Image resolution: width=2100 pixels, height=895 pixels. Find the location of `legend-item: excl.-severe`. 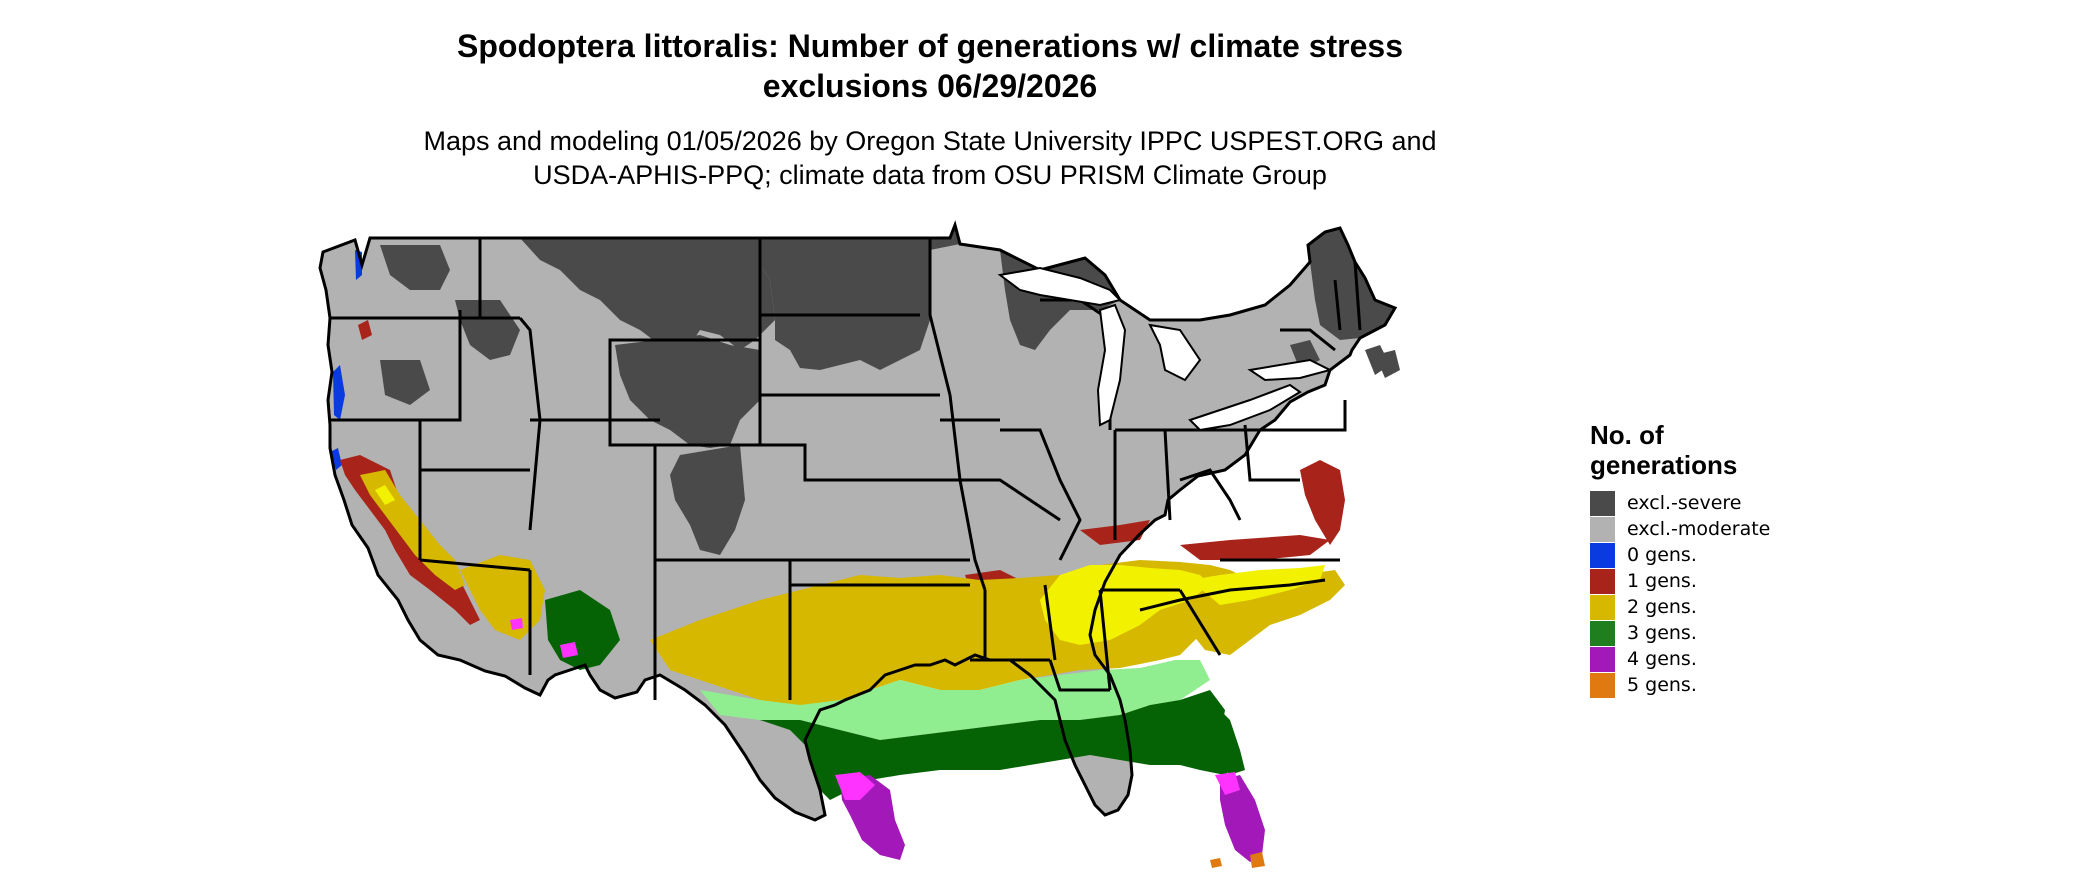

legend-item: excl.-severe is located at coordinates (1680, 503).